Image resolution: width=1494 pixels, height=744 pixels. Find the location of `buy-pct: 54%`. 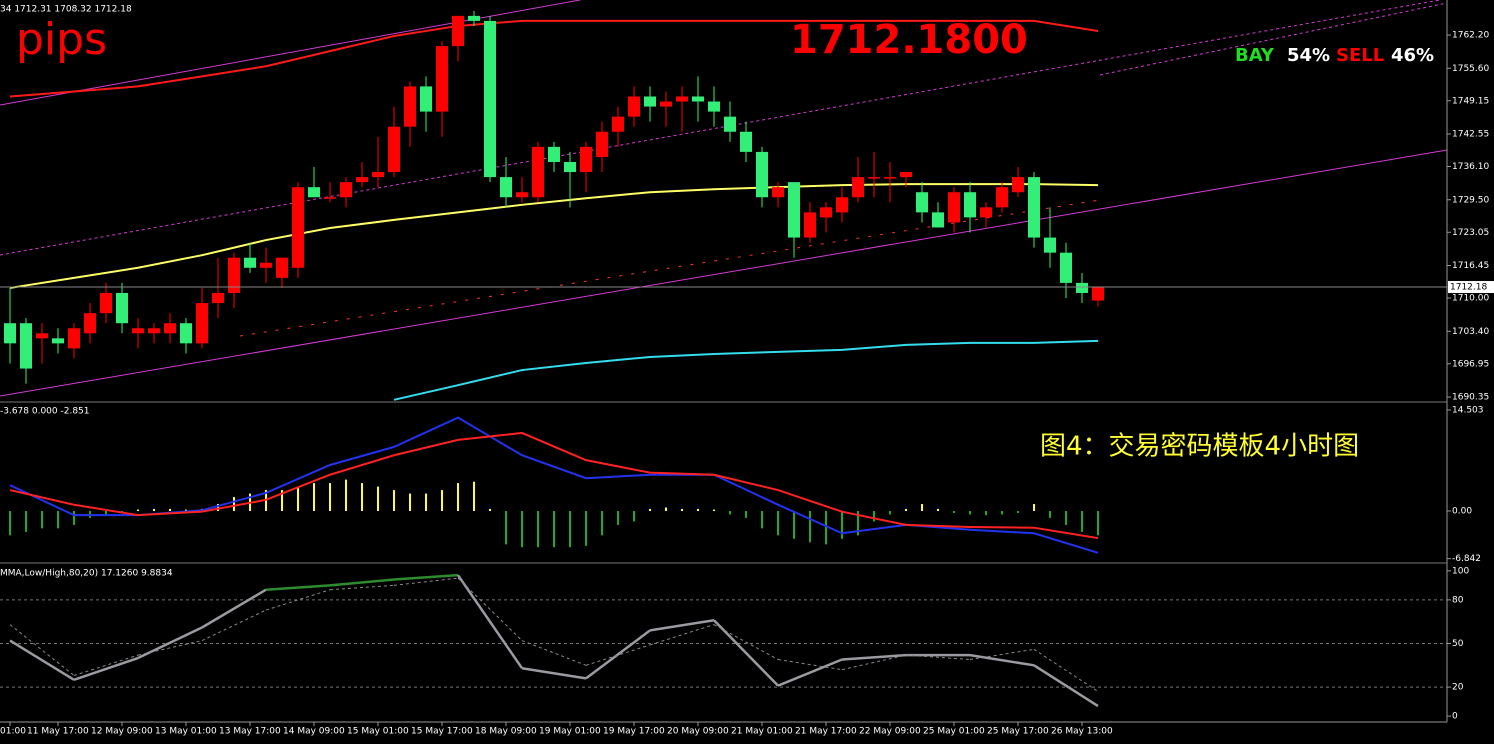

buy-pct: 54% is located at coordinates (1308, 55).